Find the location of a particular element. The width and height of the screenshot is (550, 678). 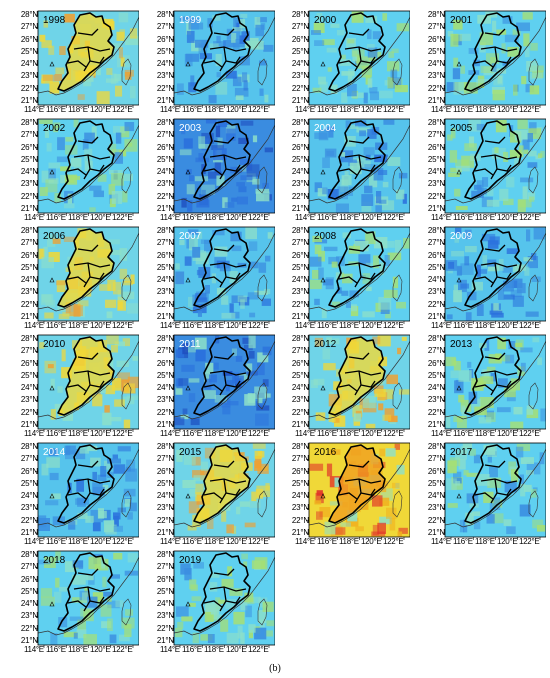

year-label: 2002 is located at coordinates (54, 128).